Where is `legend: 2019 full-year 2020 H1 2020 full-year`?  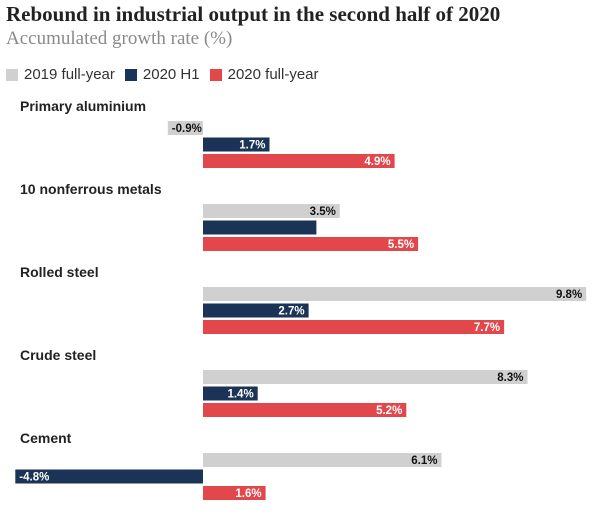 legend: 2019 full-year 2020 H1 2020 full-year is located at coordinates (167, 74).